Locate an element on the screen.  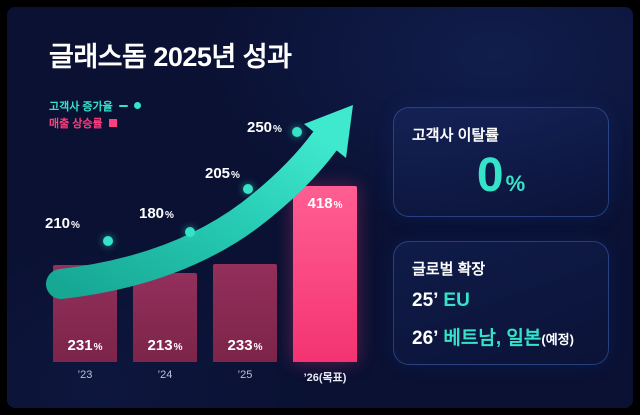
global-row-2025: 25’ EU is located at coordinates (501, 301).